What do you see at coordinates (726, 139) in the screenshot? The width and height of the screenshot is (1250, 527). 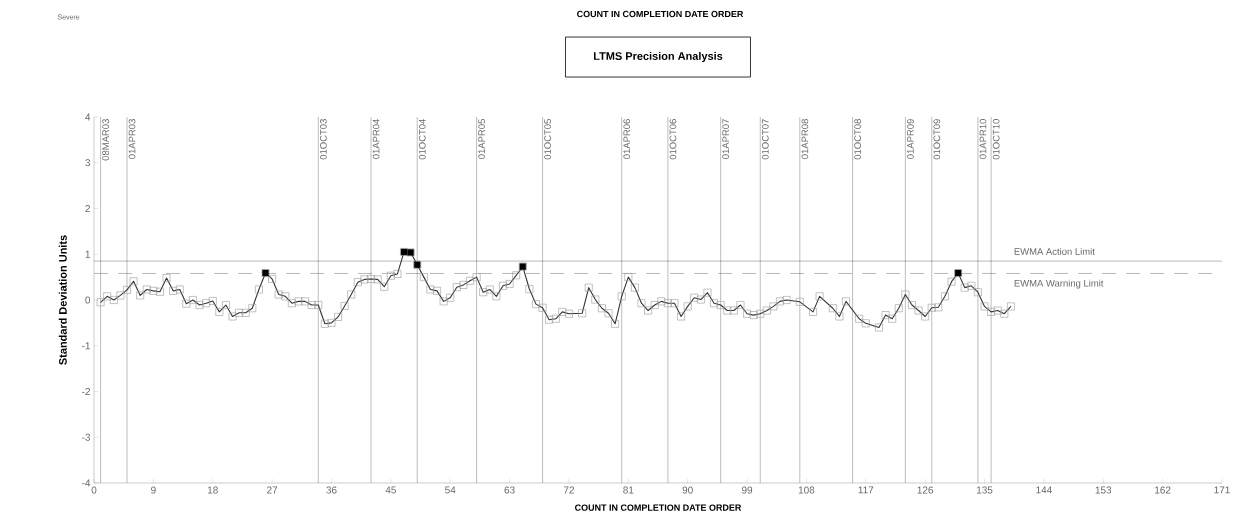 I see `ref-line-label: 01APR07` at bounding box center [726, 139].